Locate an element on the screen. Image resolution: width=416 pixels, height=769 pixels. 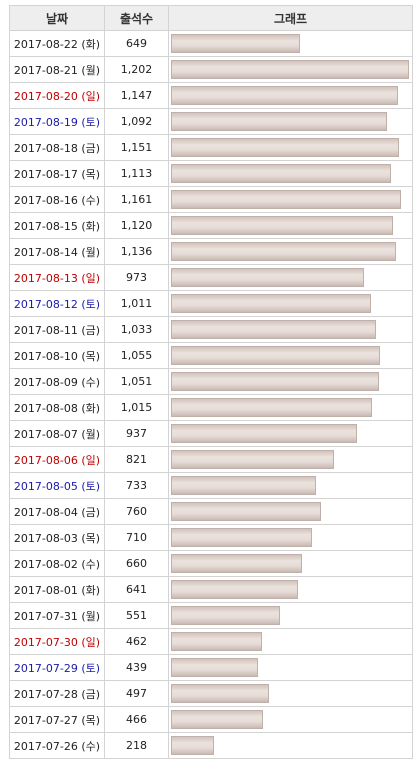
table-row: 2017-08-17 (목) 1,113 is located at coordinates (211, 173).